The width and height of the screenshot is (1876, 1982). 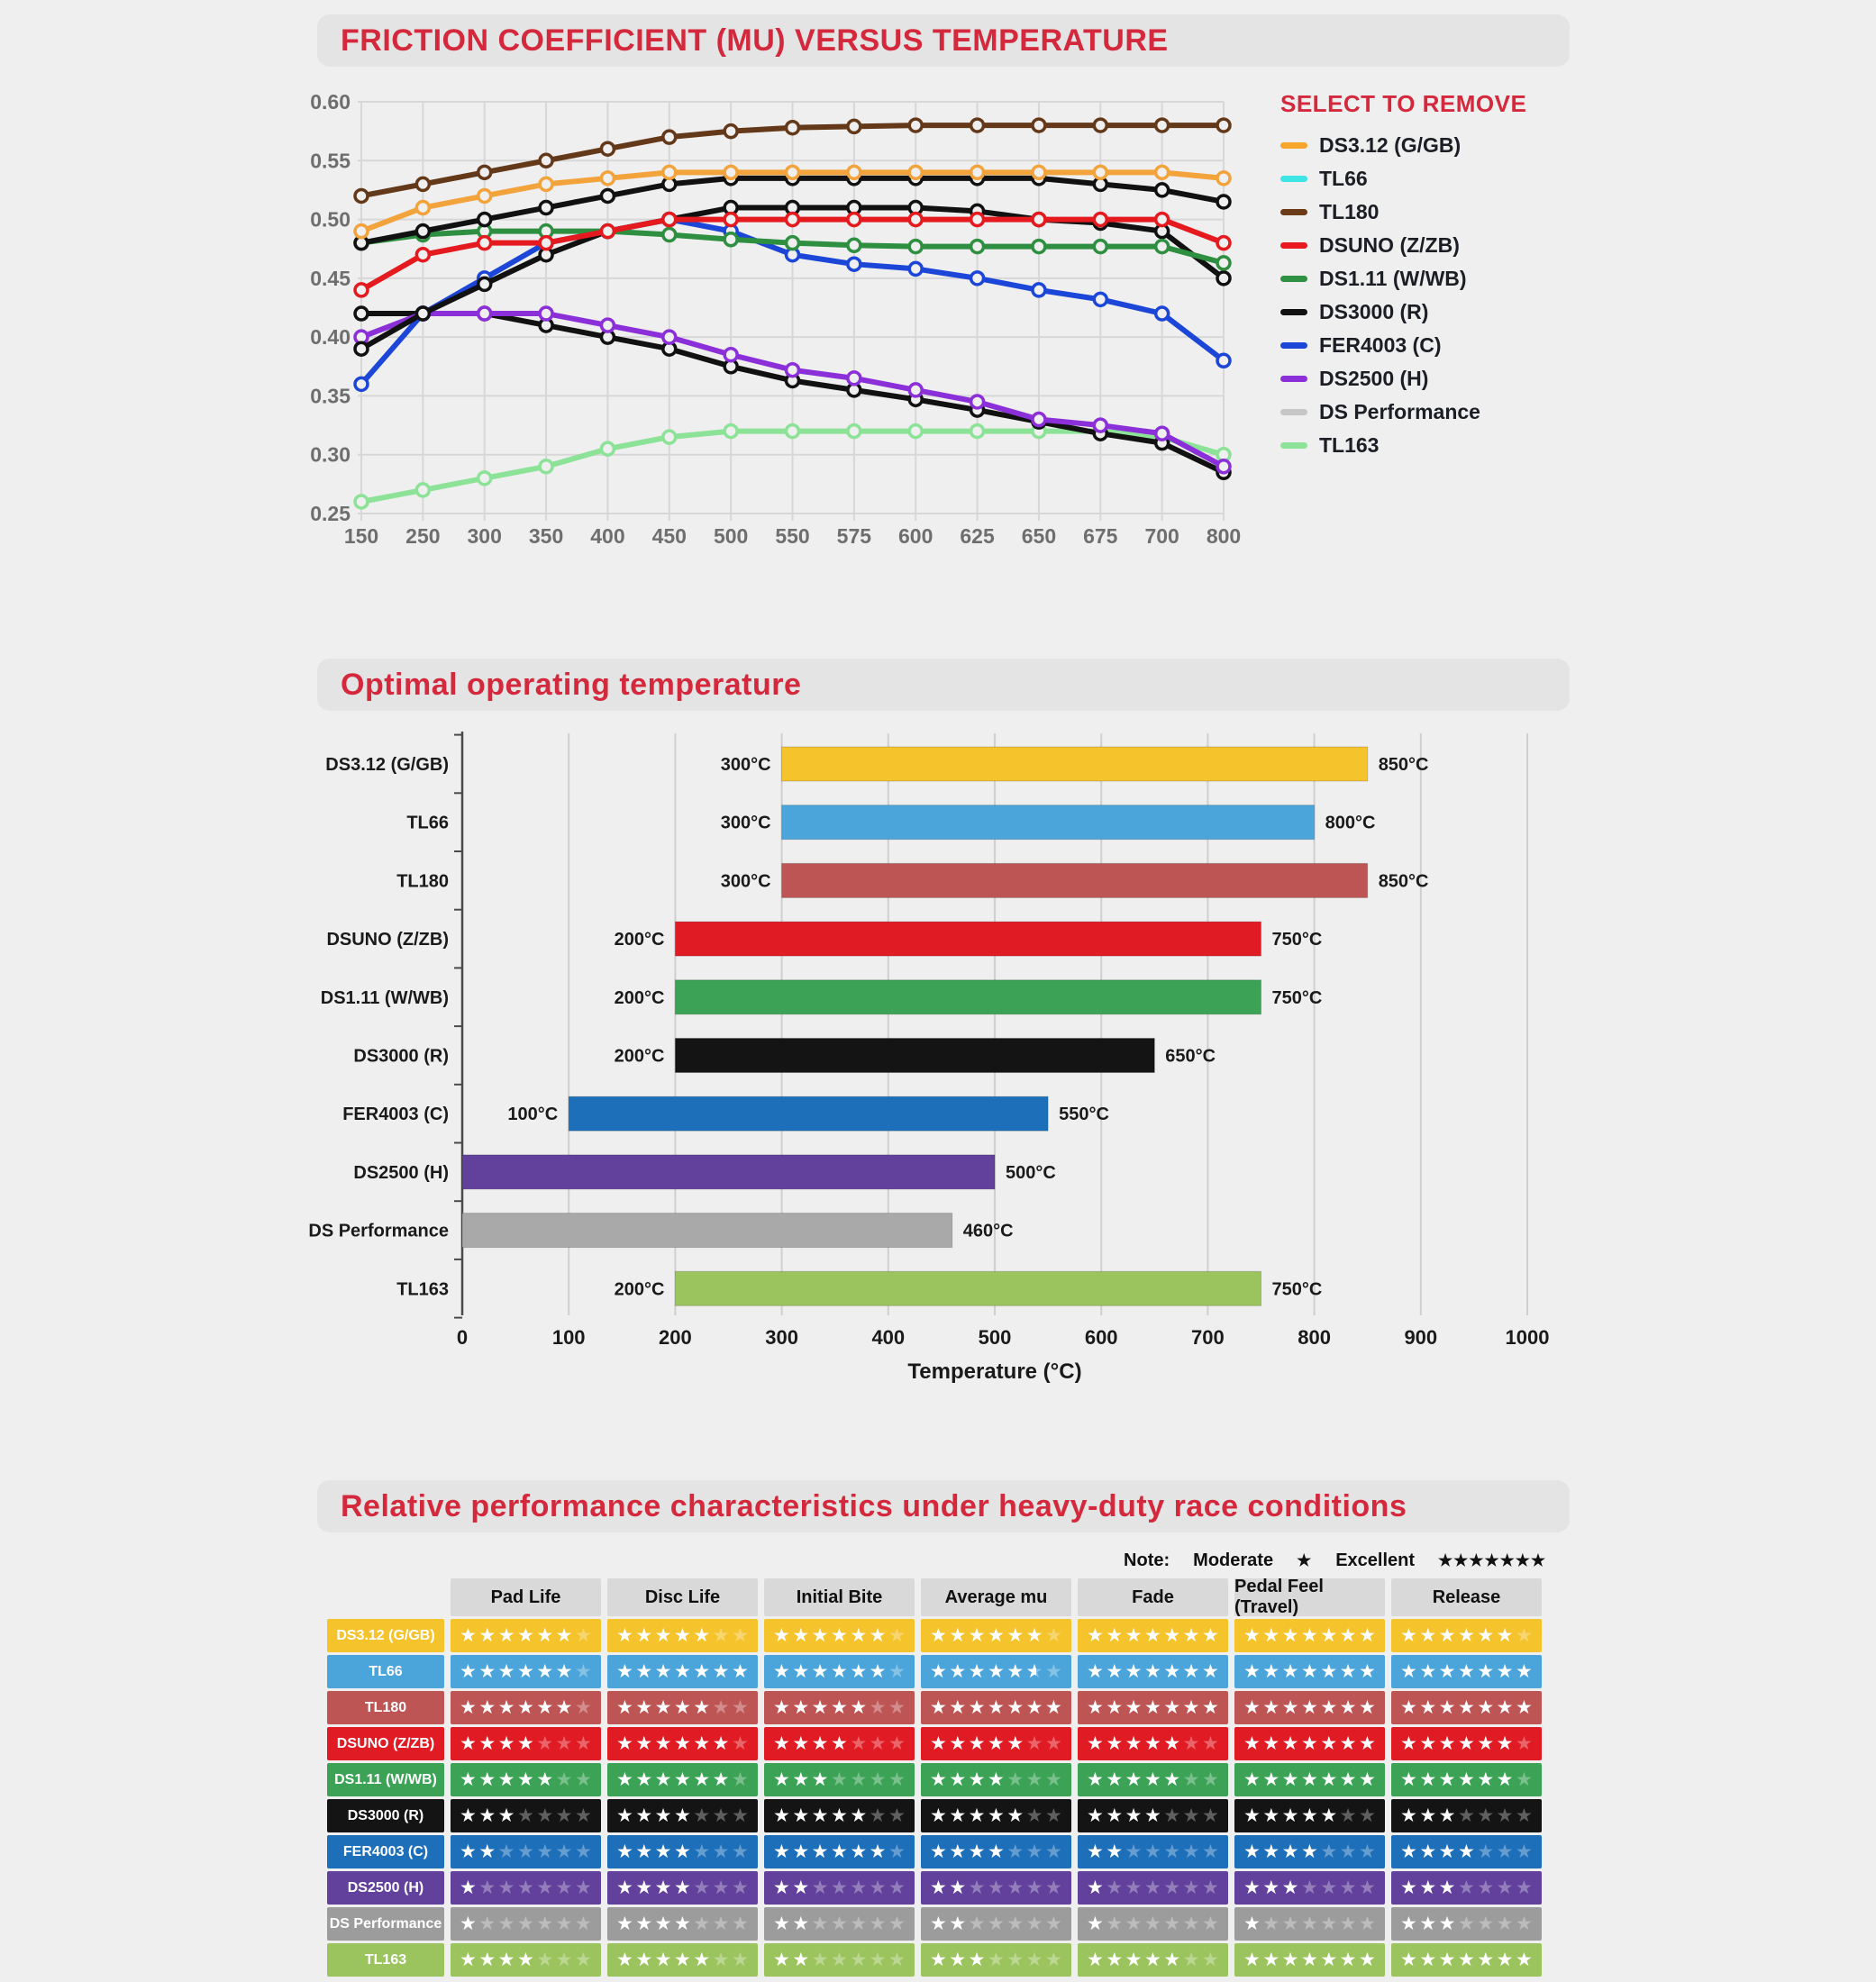 I want to click on rating-cell-ds3-12-g-gb-pedal-feel-travel: ★ ★ ★ ★ ★ ★ ★, so click(x=1310, y=1635).